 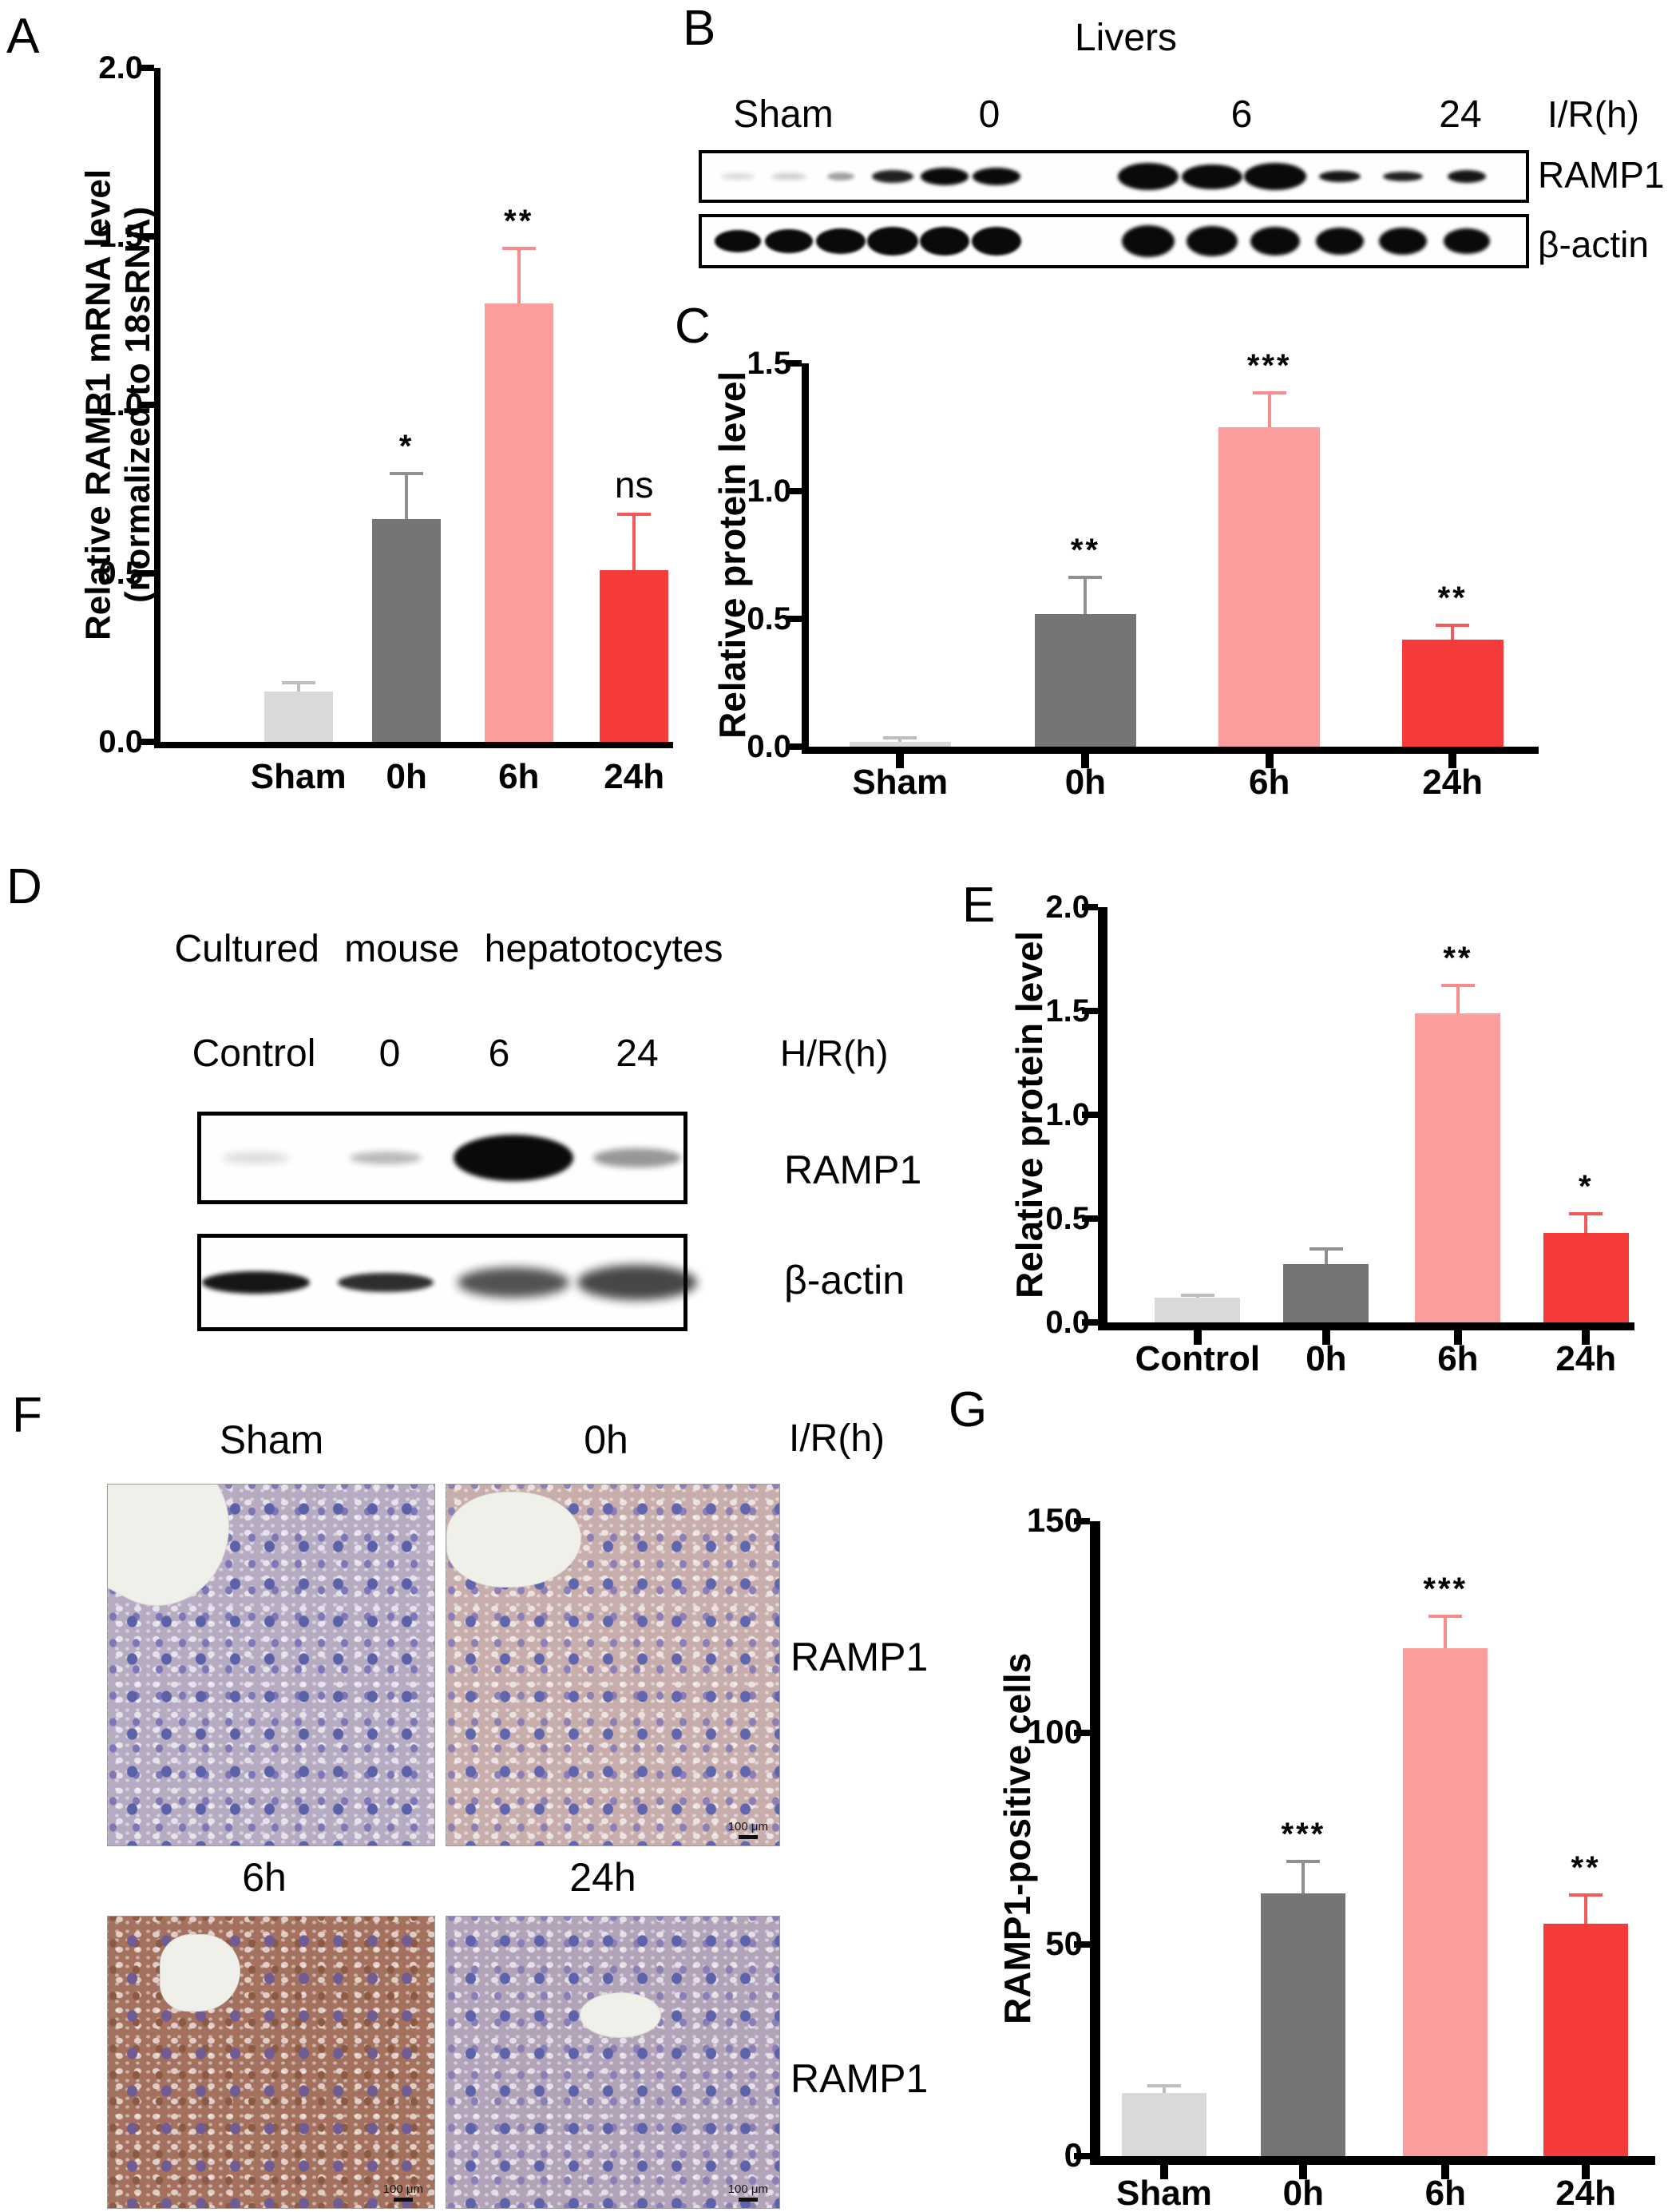 I want to click on panel-e-letter: E, so click(x=979, y=906).